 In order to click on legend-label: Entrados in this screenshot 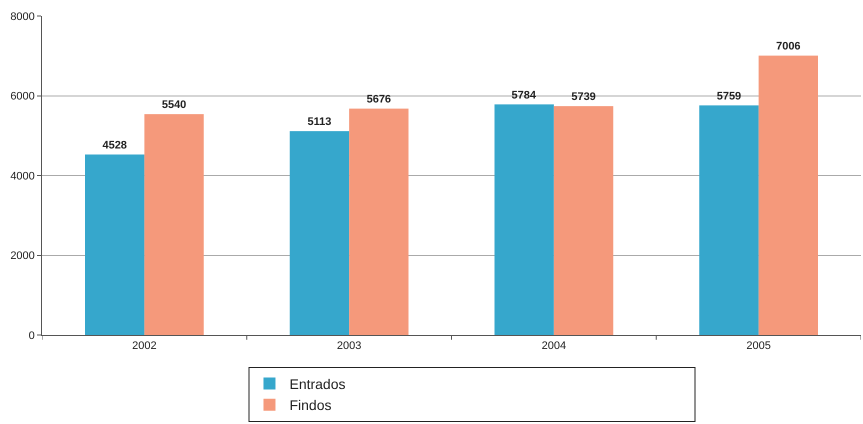, I will do `click(317, 384)`.